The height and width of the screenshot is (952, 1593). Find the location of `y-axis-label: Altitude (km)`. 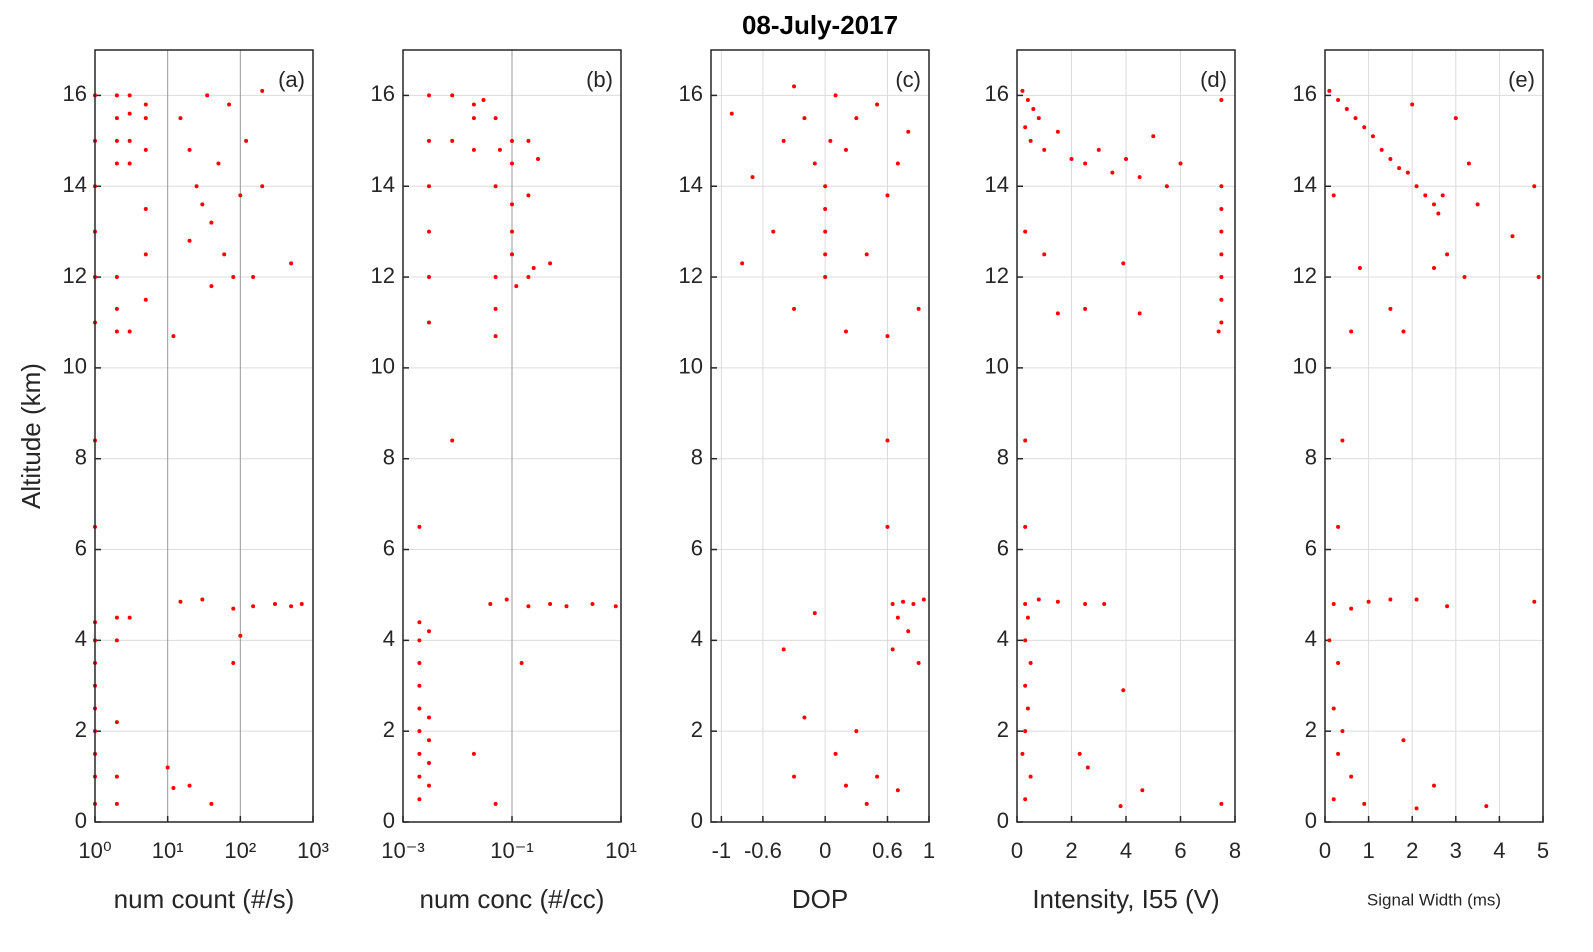

y-axis-label: Altitude (km) is located at coordinates (31, 436).